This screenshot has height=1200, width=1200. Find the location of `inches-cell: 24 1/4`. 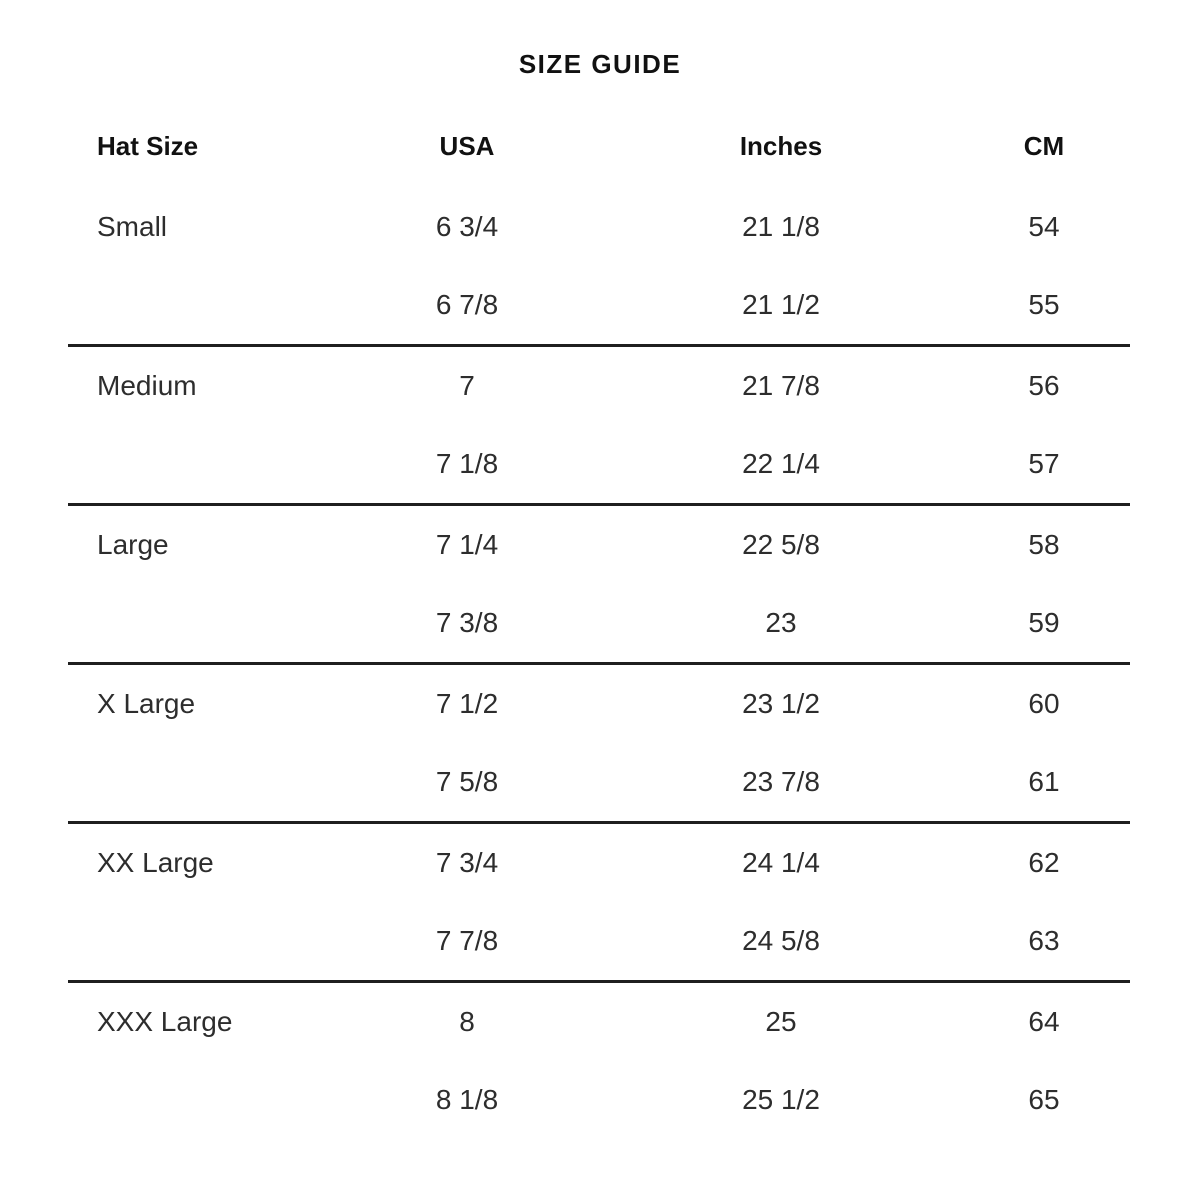

inches-cell: 24 1/4 is located at coordinates (781, 862).